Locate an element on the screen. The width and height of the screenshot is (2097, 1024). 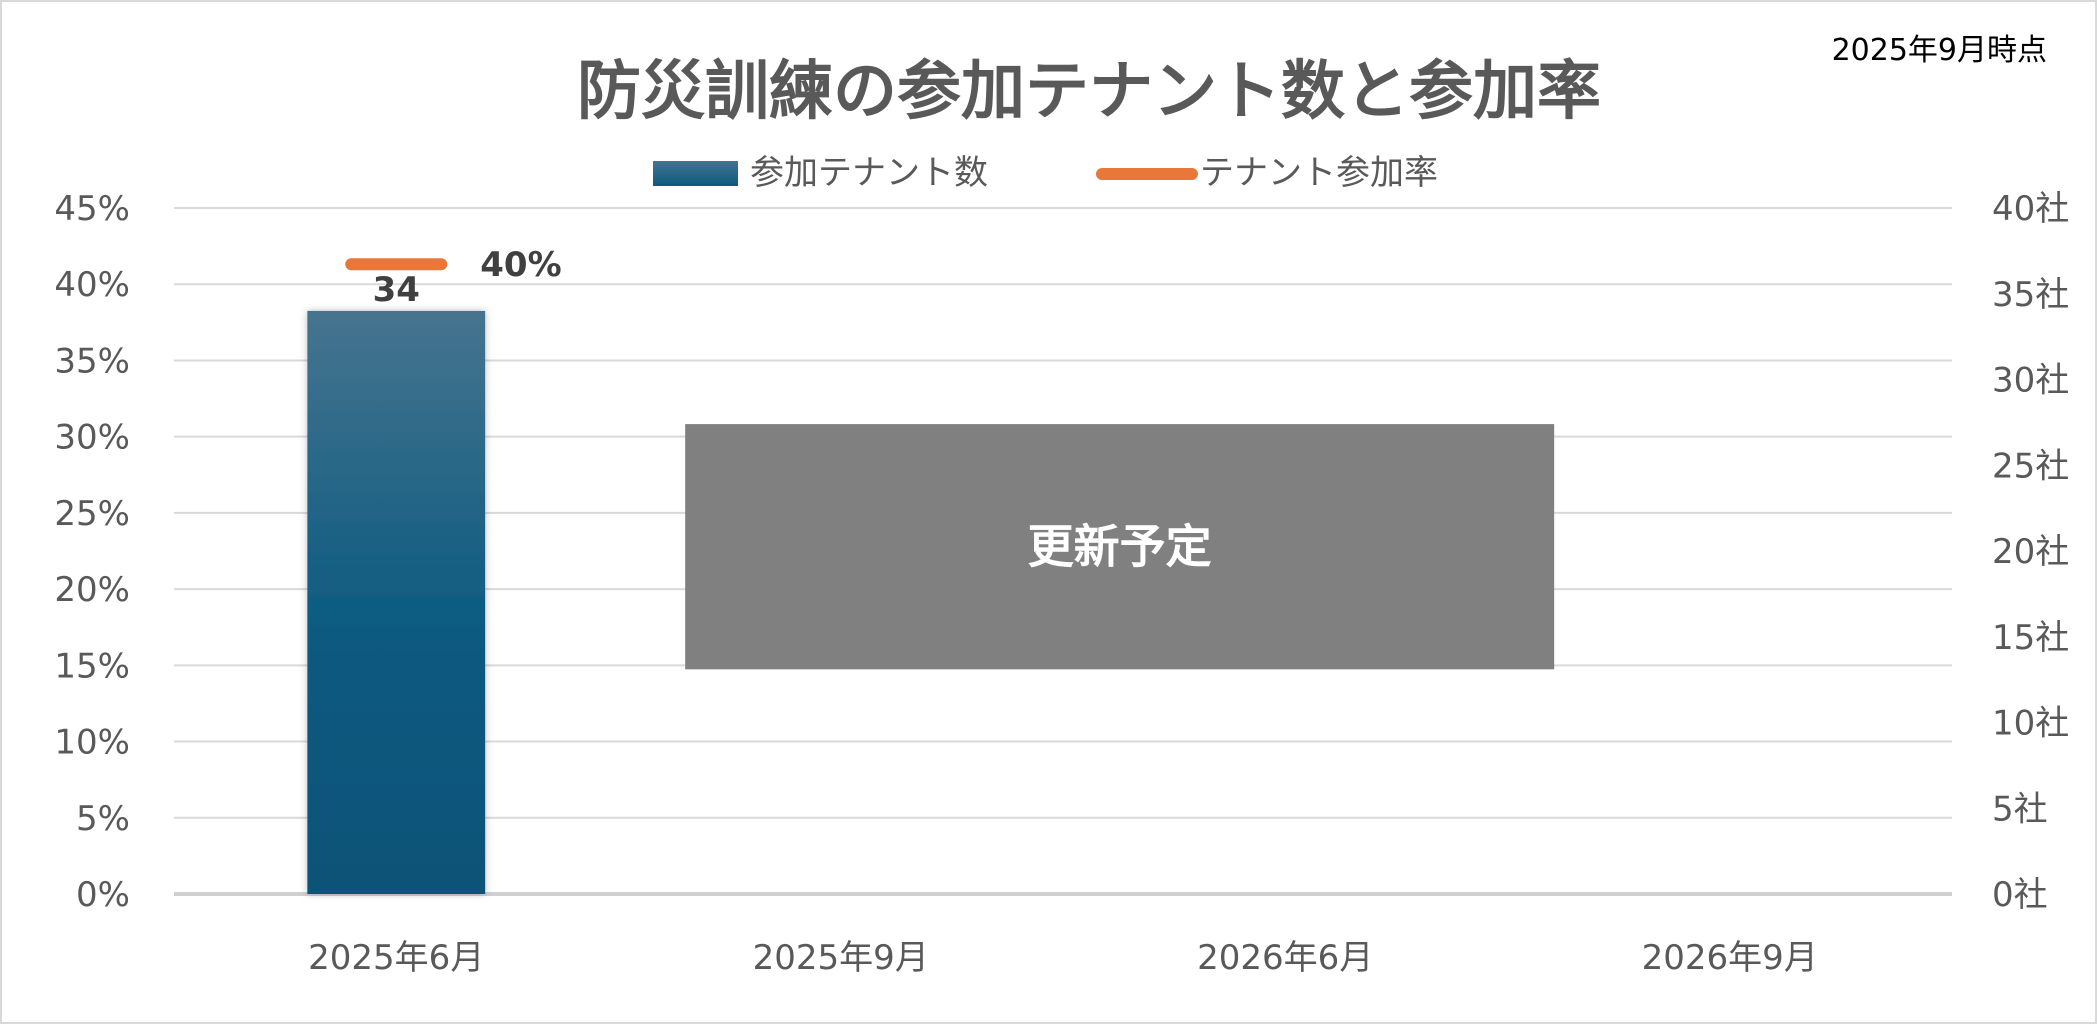
bar is located at coordinates (396, 602).